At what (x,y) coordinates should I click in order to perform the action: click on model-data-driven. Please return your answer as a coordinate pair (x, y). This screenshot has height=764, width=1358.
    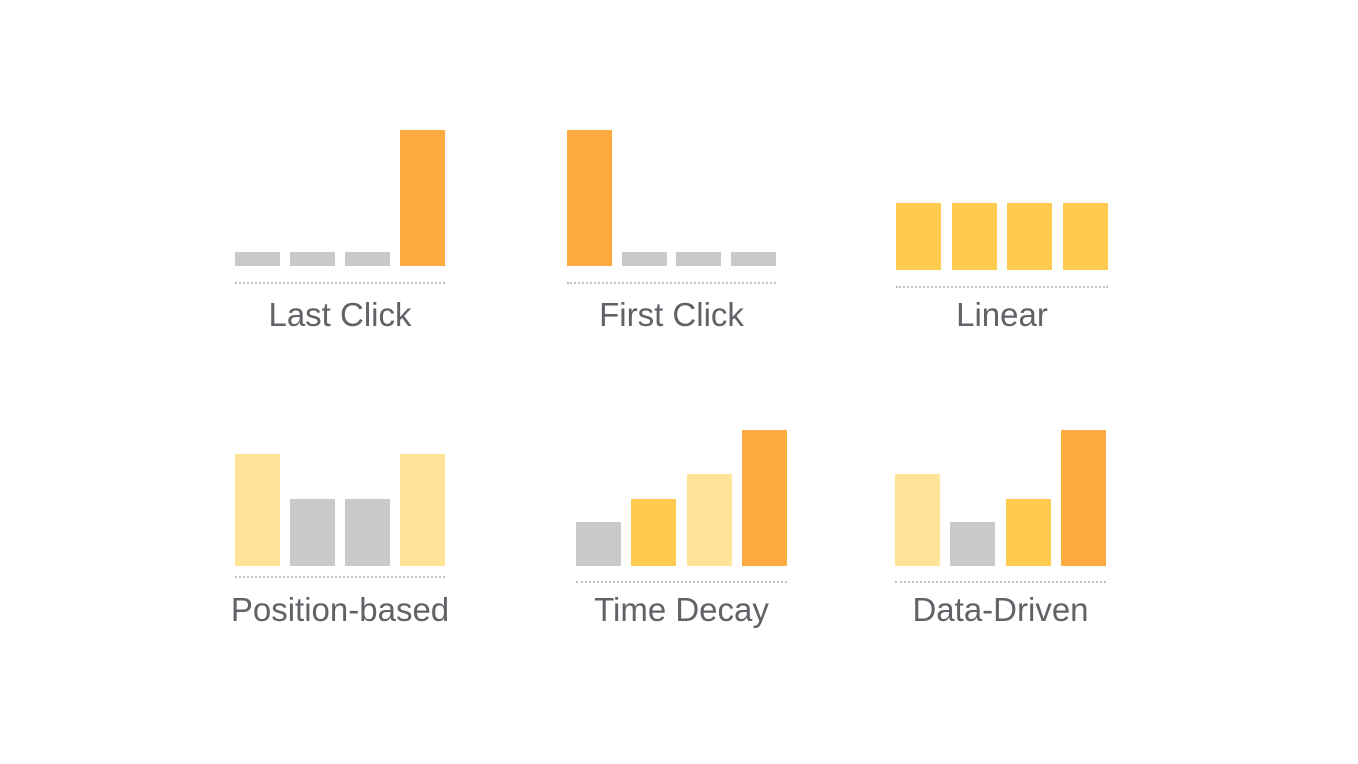
    Looking at the image, I should click on (1000, 283).